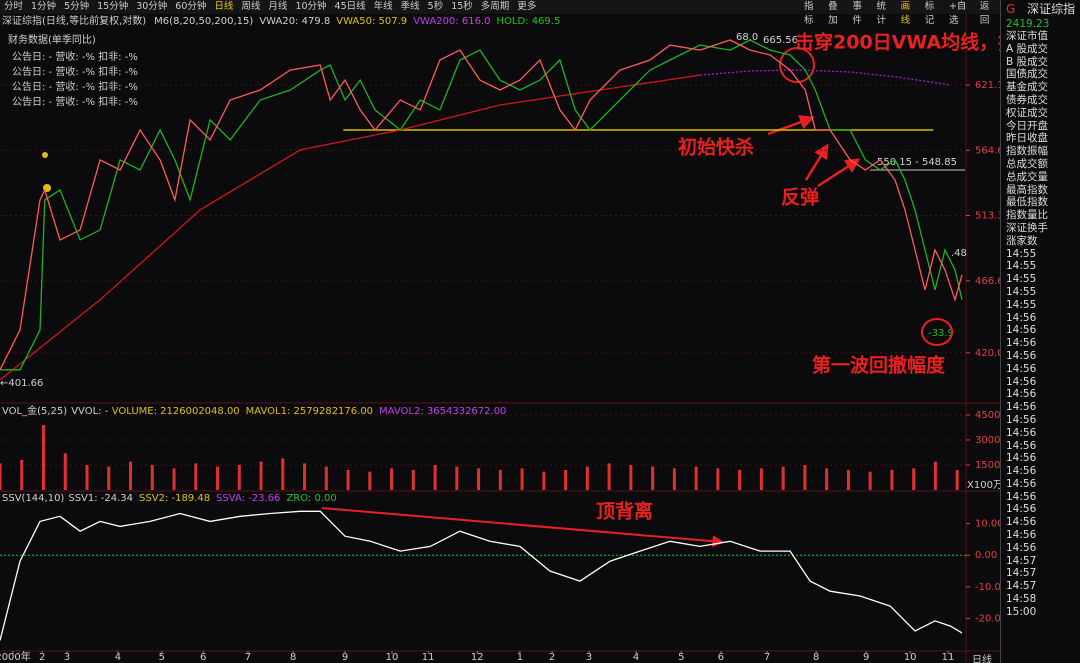 The height and width of the screenshot is (663, 1080). I want to click on price-label: -33.9, so click(941, 333).